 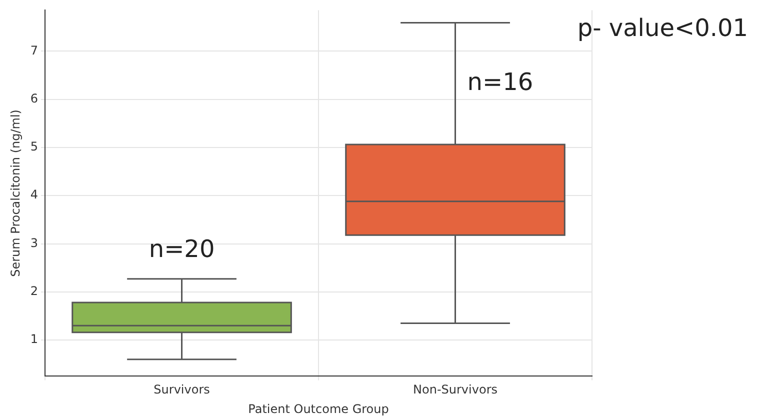 I want to click on y-tick-label: 4, so click(x=34, y=195).